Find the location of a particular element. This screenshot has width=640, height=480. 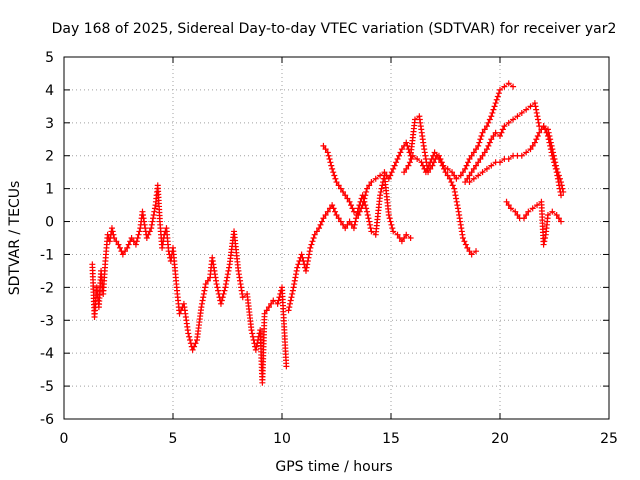

y-tick-label: 2 is located at coordinates (49, 157).